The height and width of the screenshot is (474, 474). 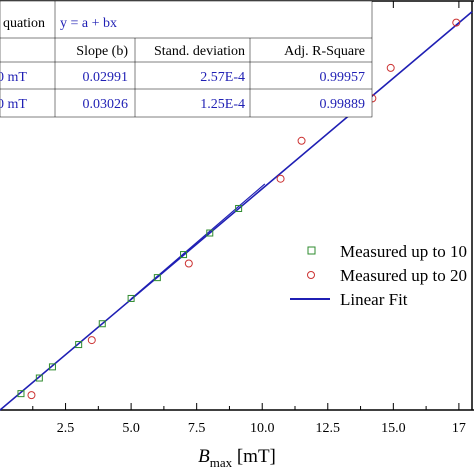 I want to click on x-tick-label: 5.0, so click(x=131, y=428).